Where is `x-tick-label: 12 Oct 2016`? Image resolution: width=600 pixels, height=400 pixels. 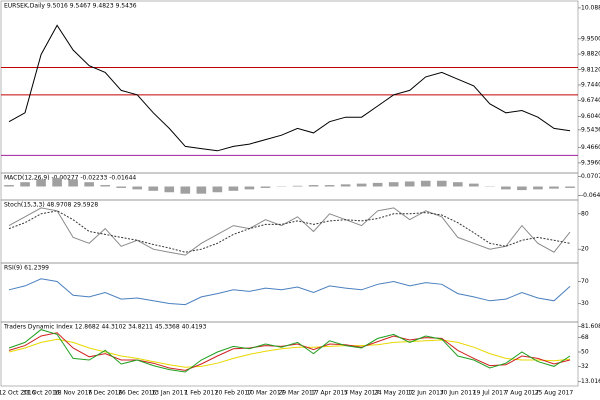 x-tick-label: 12 Oct 2016 is located at coordinates (18, 393).